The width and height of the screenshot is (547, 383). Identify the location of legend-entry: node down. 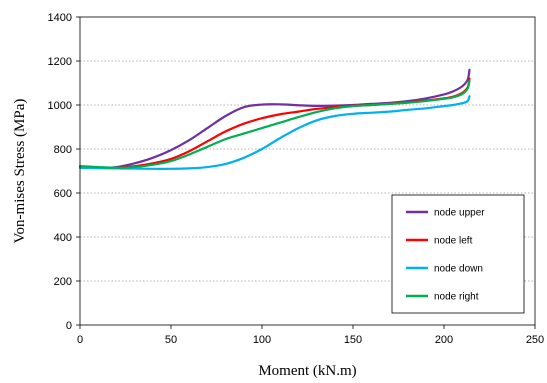
(444, 269).